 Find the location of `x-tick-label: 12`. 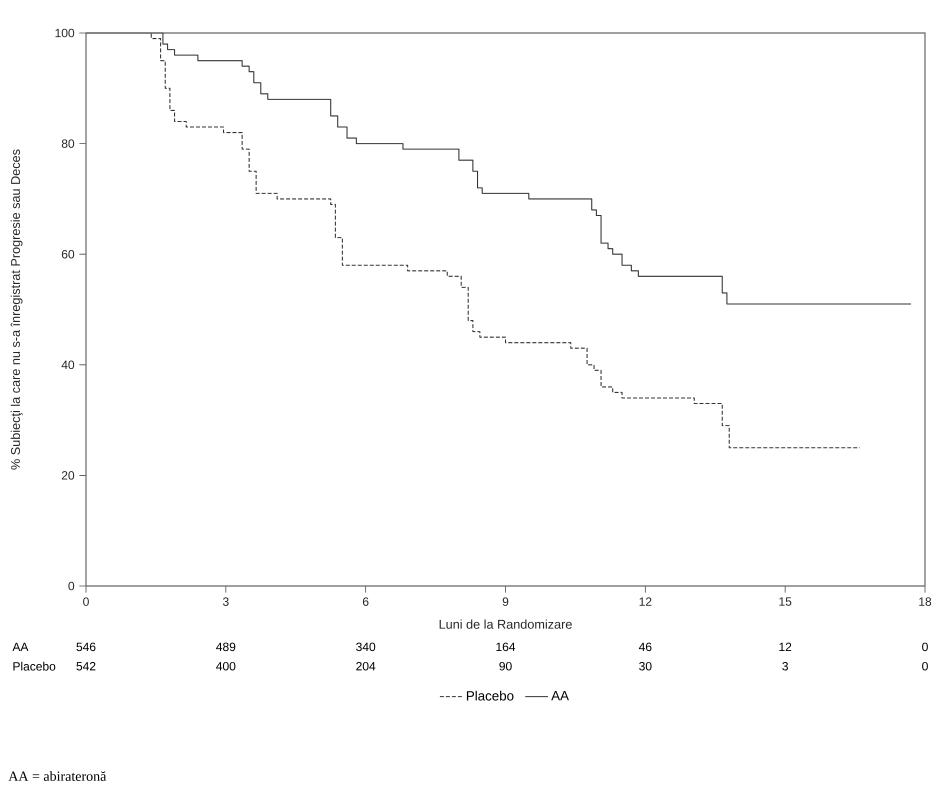

x-tick-label: 12 is located at coordinates (646, 601).